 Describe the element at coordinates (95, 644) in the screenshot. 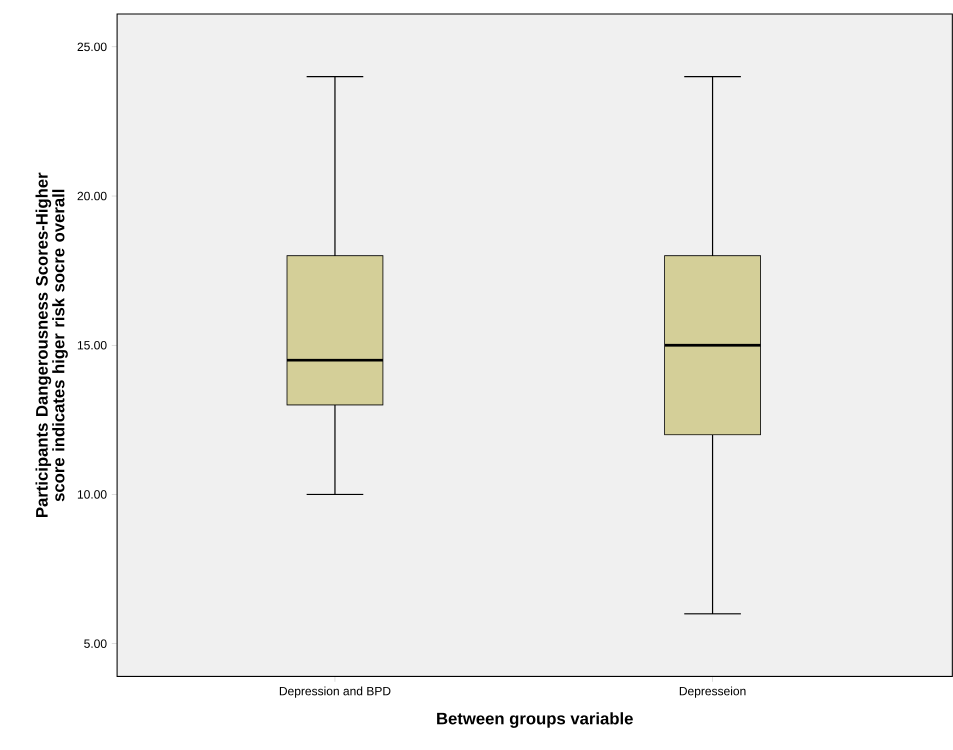

I see `y-tick-label: 5.00` at that location.